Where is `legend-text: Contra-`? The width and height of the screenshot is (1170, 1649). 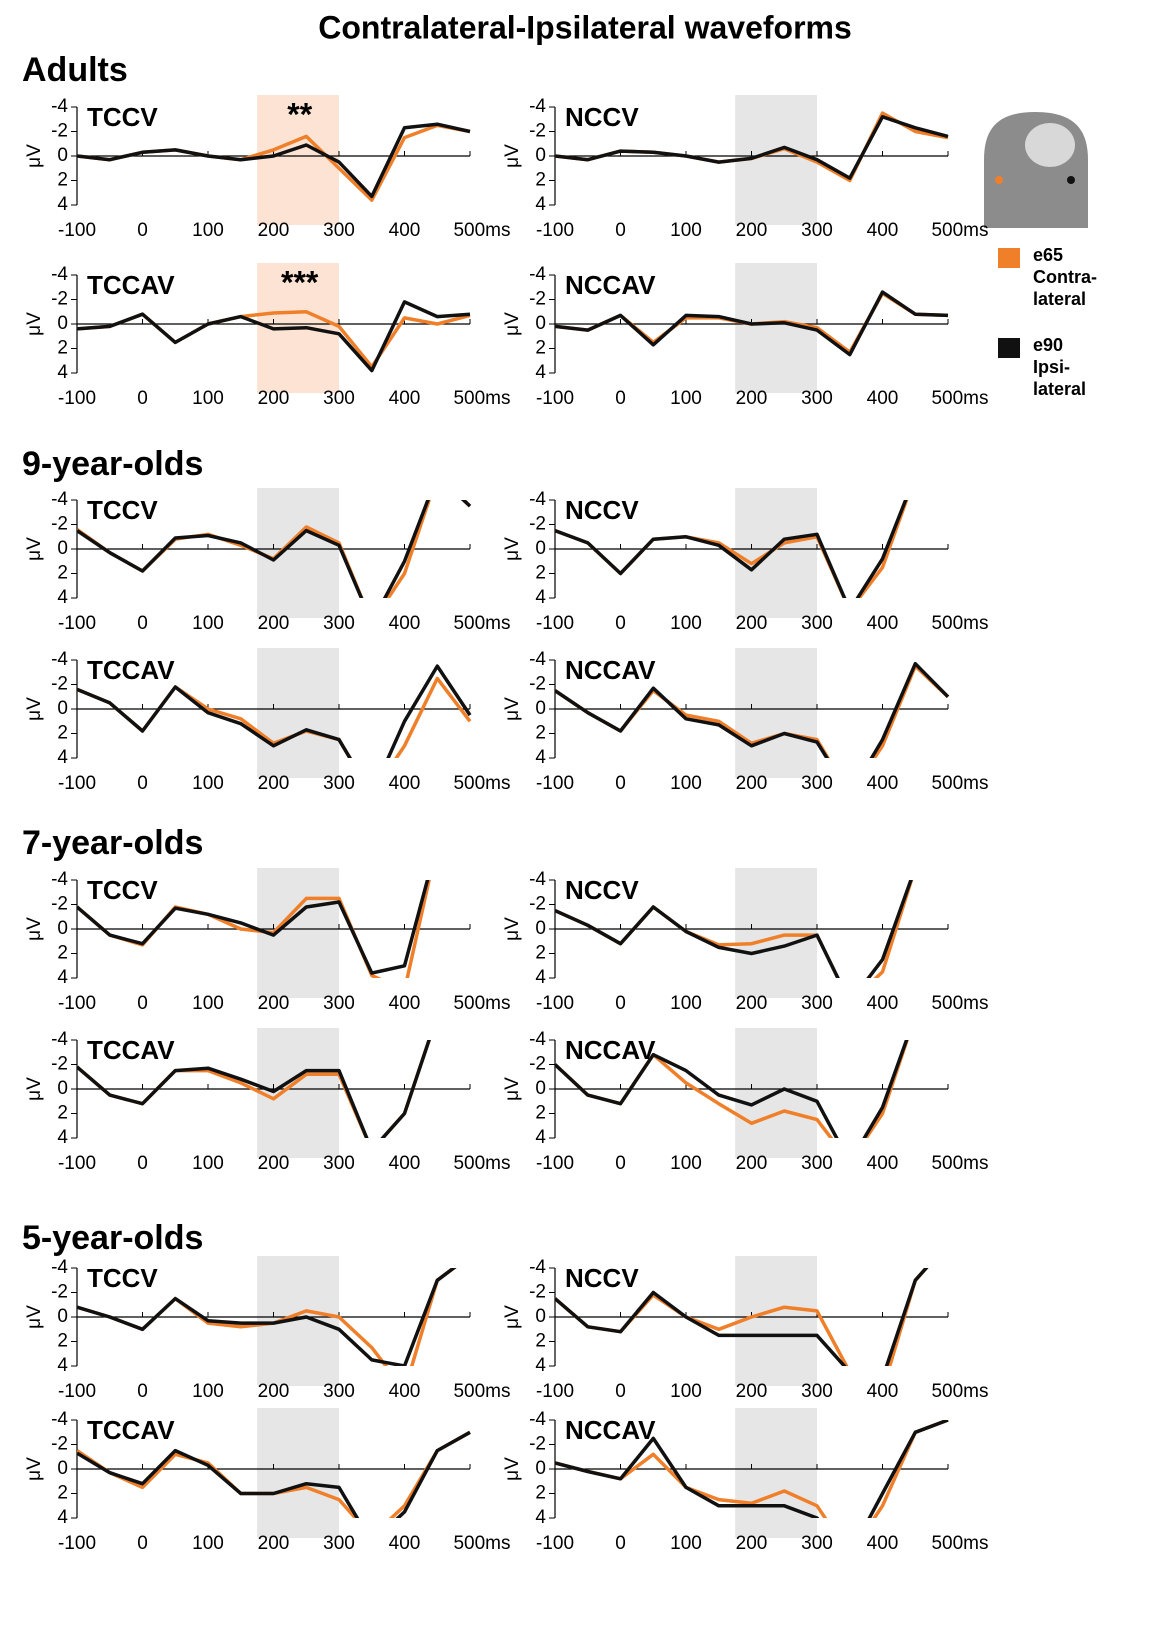 legend-text: Contra- is located at coordinates (1065, 277).